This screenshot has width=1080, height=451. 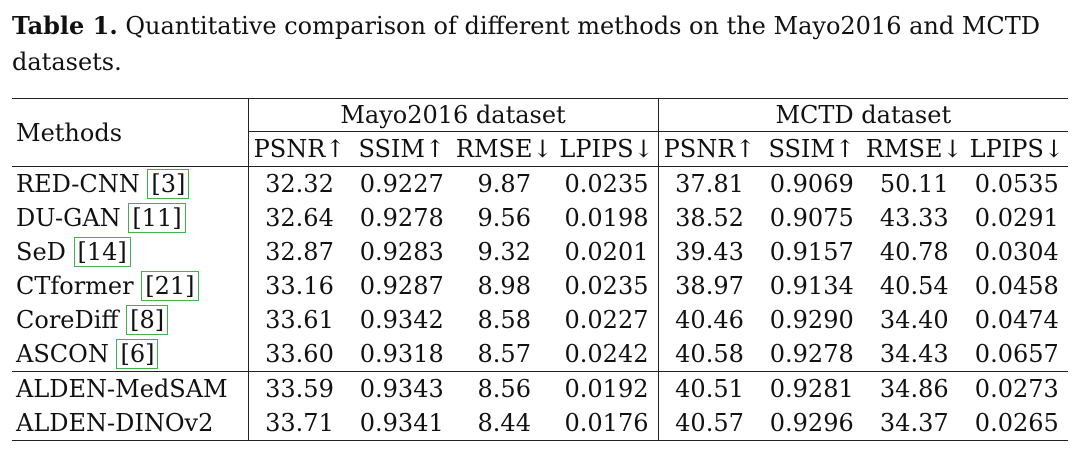 I want to click on value-cell: 32.64, so click(x=299, y=218).